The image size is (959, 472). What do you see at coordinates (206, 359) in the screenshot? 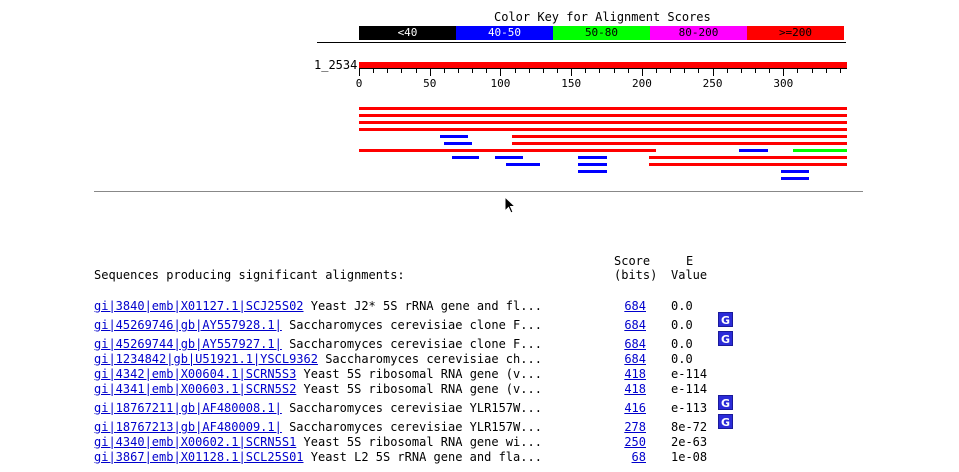
I see `sequence-id-link: gi|1234842|gb|U51921.1|YSCL9362` at bounding box center [206, 359].